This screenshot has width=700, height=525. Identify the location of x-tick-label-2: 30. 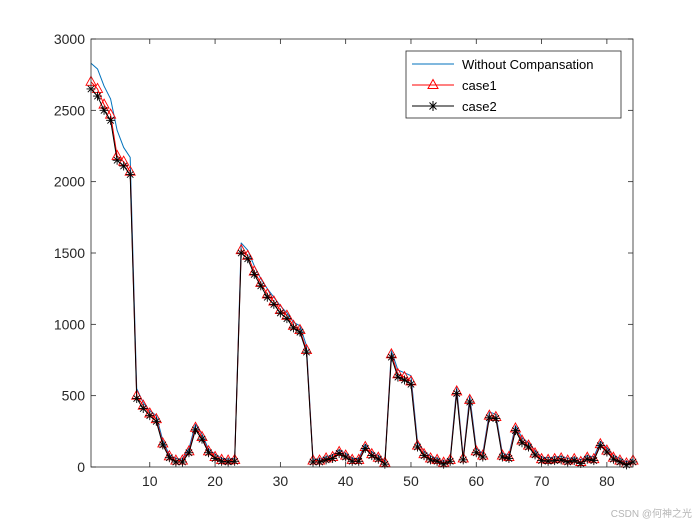
(281, 481).